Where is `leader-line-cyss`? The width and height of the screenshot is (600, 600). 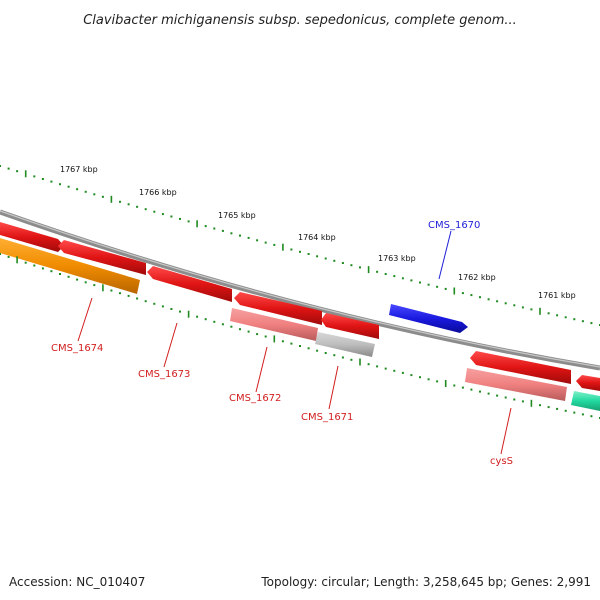 leader-line-cyss is located at coordinates (506, 431).